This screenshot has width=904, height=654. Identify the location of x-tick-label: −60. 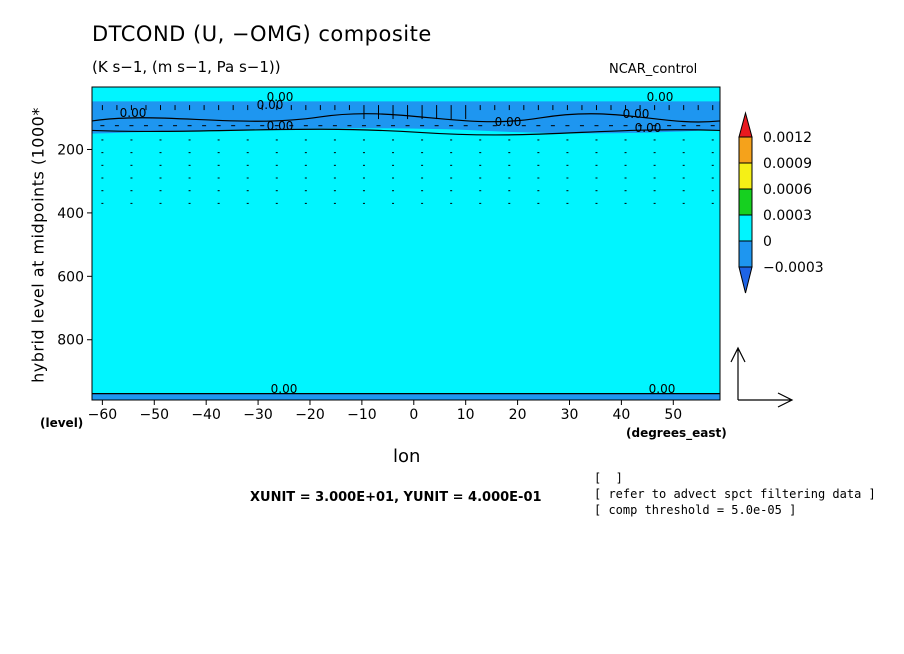
(103, 415).